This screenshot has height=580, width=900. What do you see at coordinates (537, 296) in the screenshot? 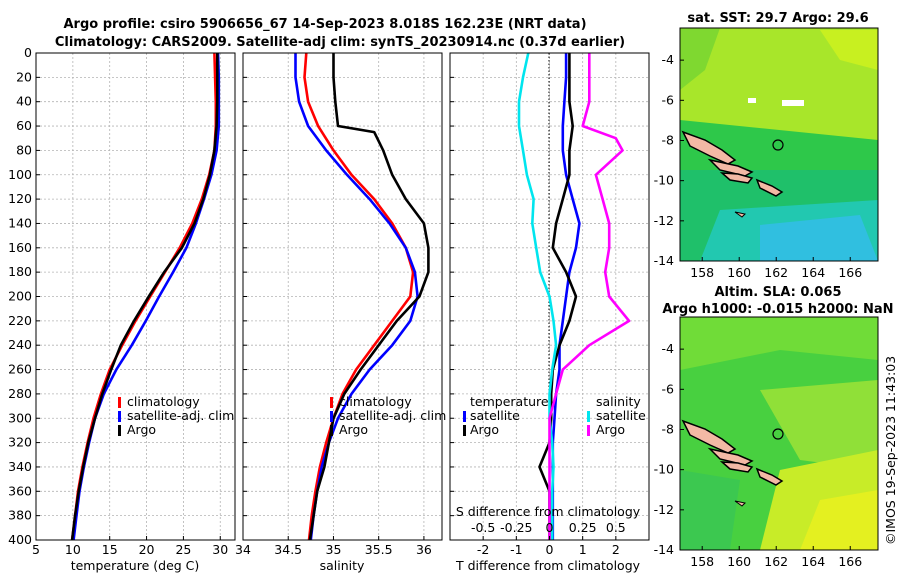
I see `series-line-salinity-satellite` at bounding box center [537, 296].